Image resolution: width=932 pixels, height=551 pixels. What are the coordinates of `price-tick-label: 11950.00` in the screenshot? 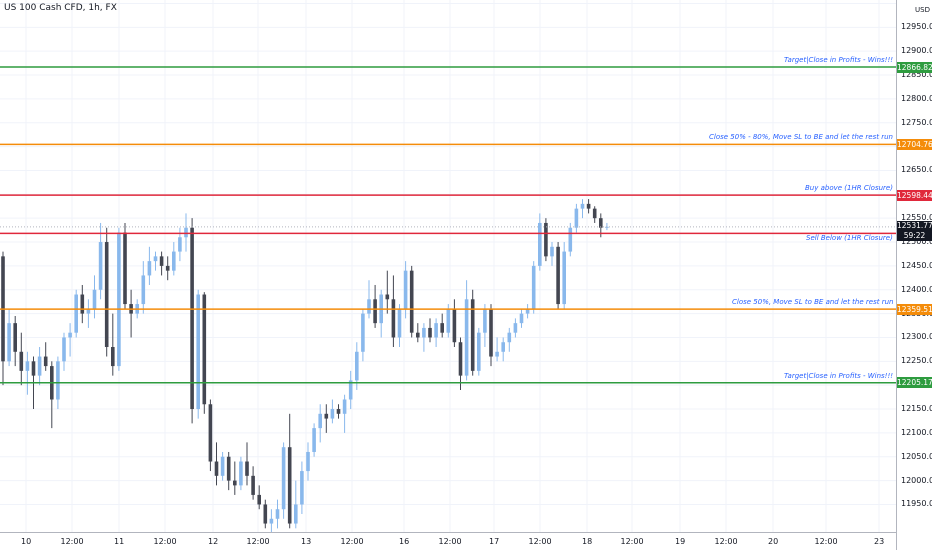 It's located at (916, 504).